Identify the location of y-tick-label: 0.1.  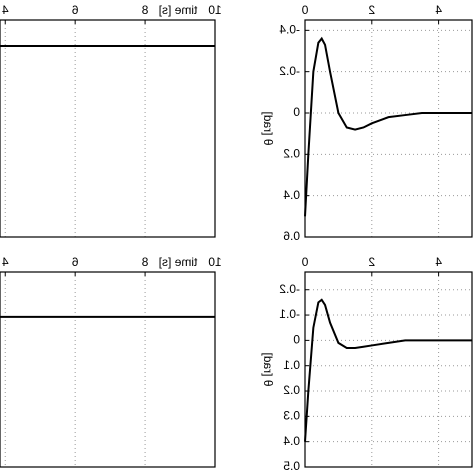
(291, 365).